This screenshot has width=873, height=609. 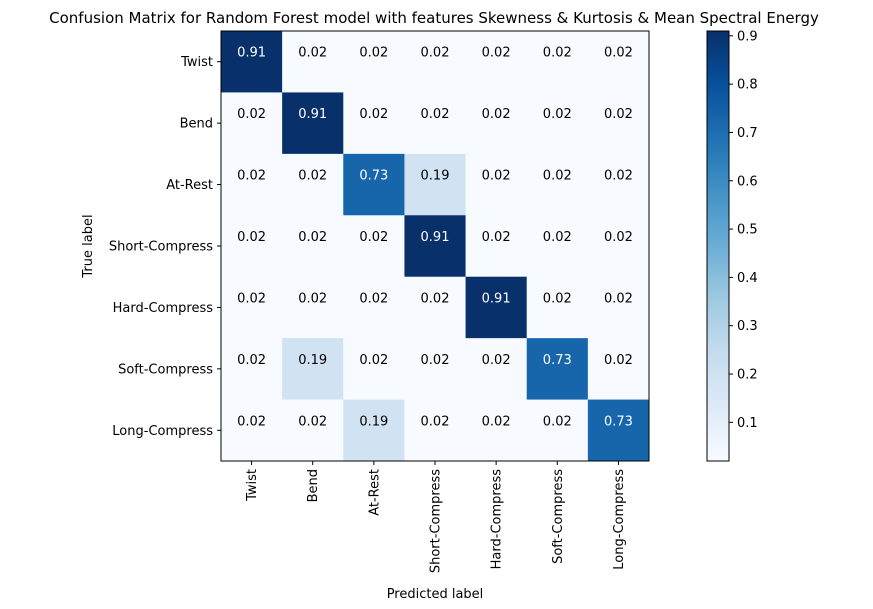 I want to click on colorbar-tick-label: 0.6, so click(x=747, y=181).